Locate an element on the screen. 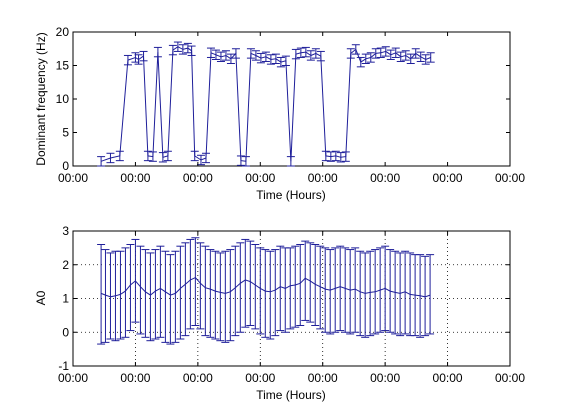 The image size is (561, 420). a0-x-axis-label: Time (Hours) is located at coordinates (291, 395).